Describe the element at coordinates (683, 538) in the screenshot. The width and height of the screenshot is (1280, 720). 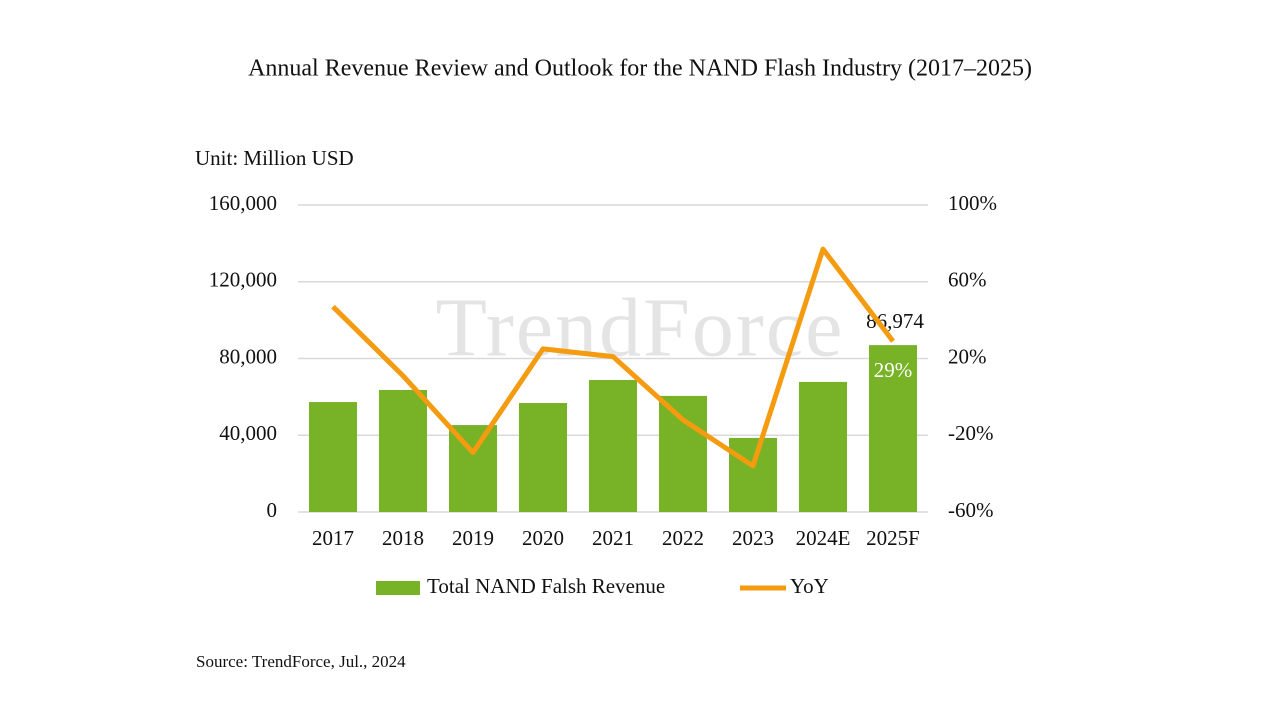
I see `x-tick-label: 2022` at that location.